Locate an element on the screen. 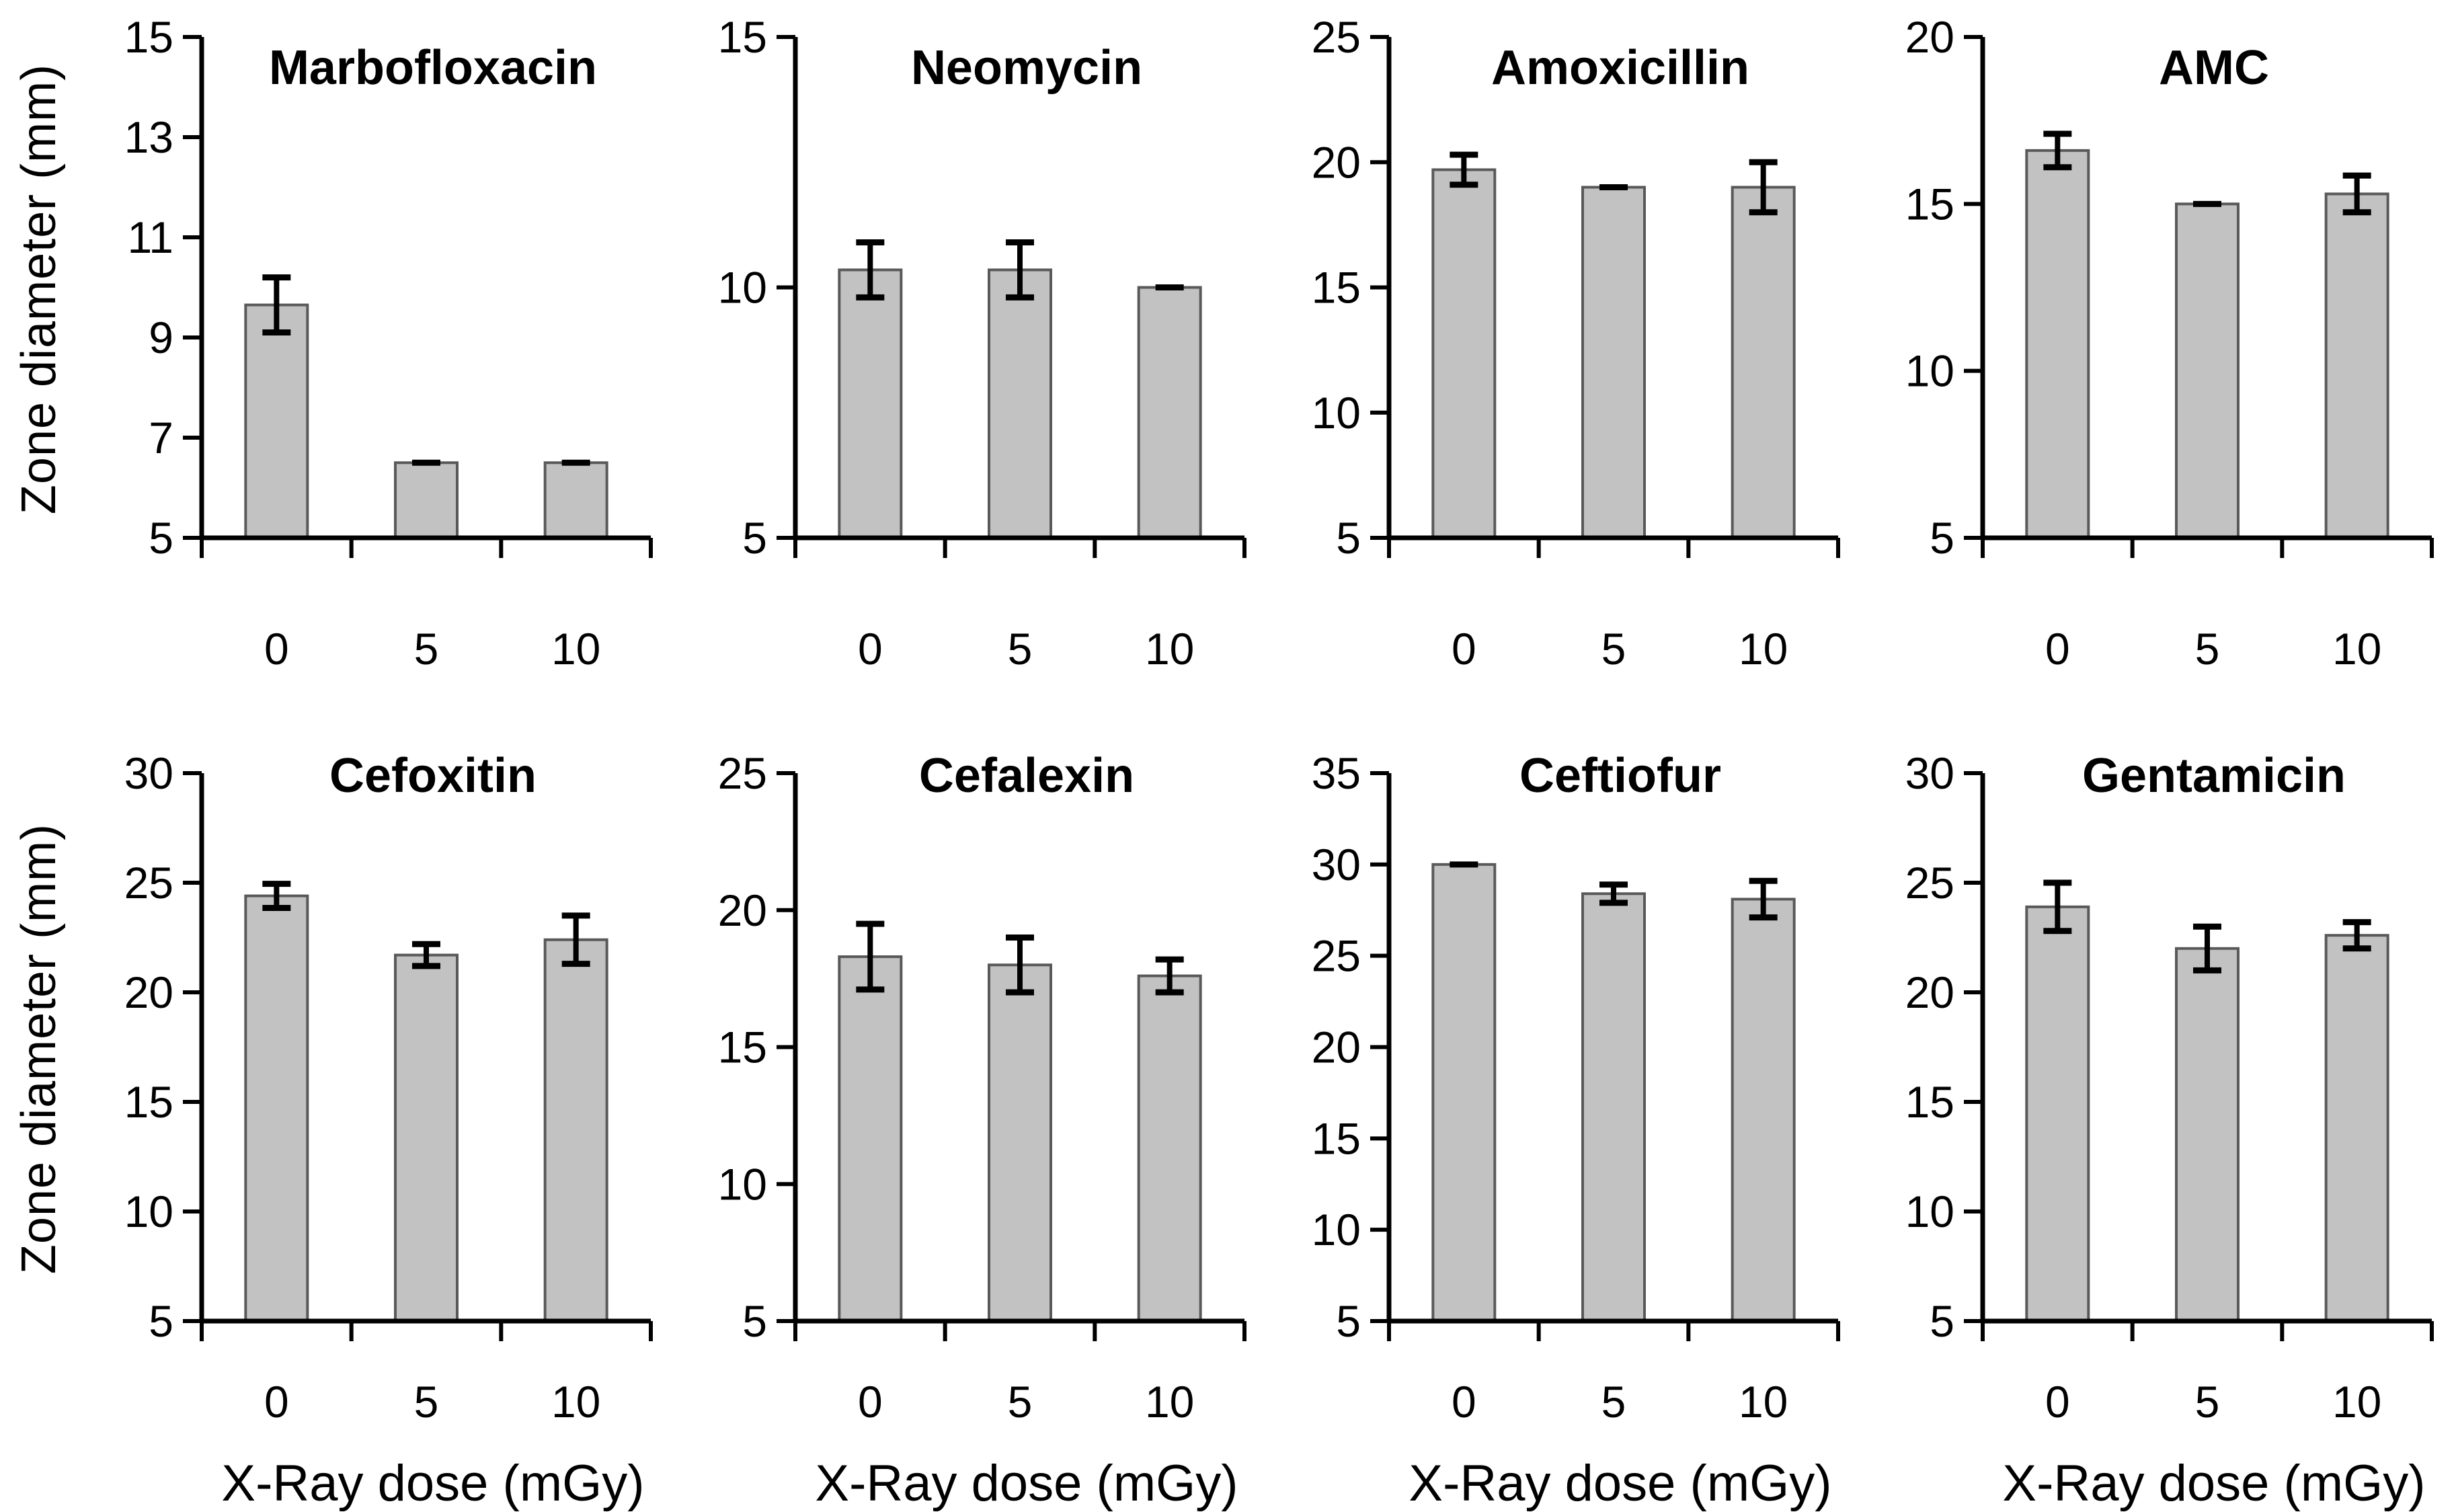 Image resolution: width=2456 pixels, height=1512 pixels. chart-title: Ceftiofur is located at coordinates (1620, 776).